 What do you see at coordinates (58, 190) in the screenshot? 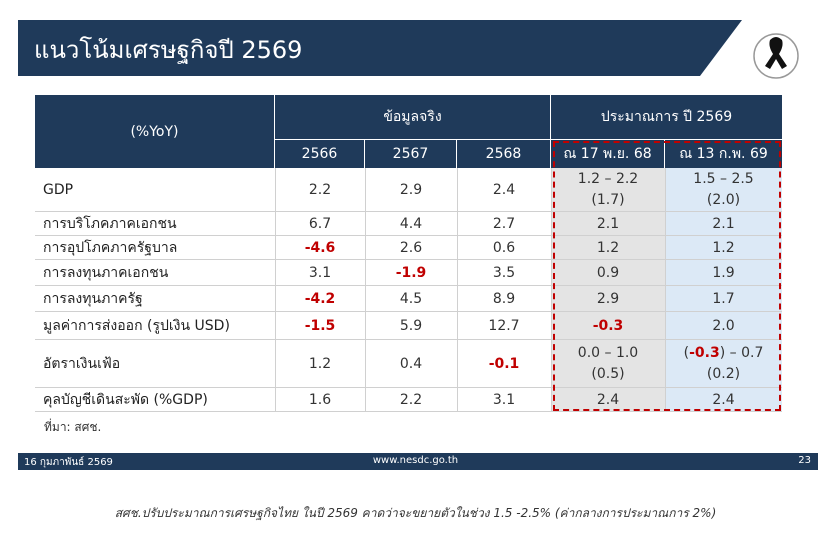
I see `row-label: GDP` at bounding box center [58, 190].